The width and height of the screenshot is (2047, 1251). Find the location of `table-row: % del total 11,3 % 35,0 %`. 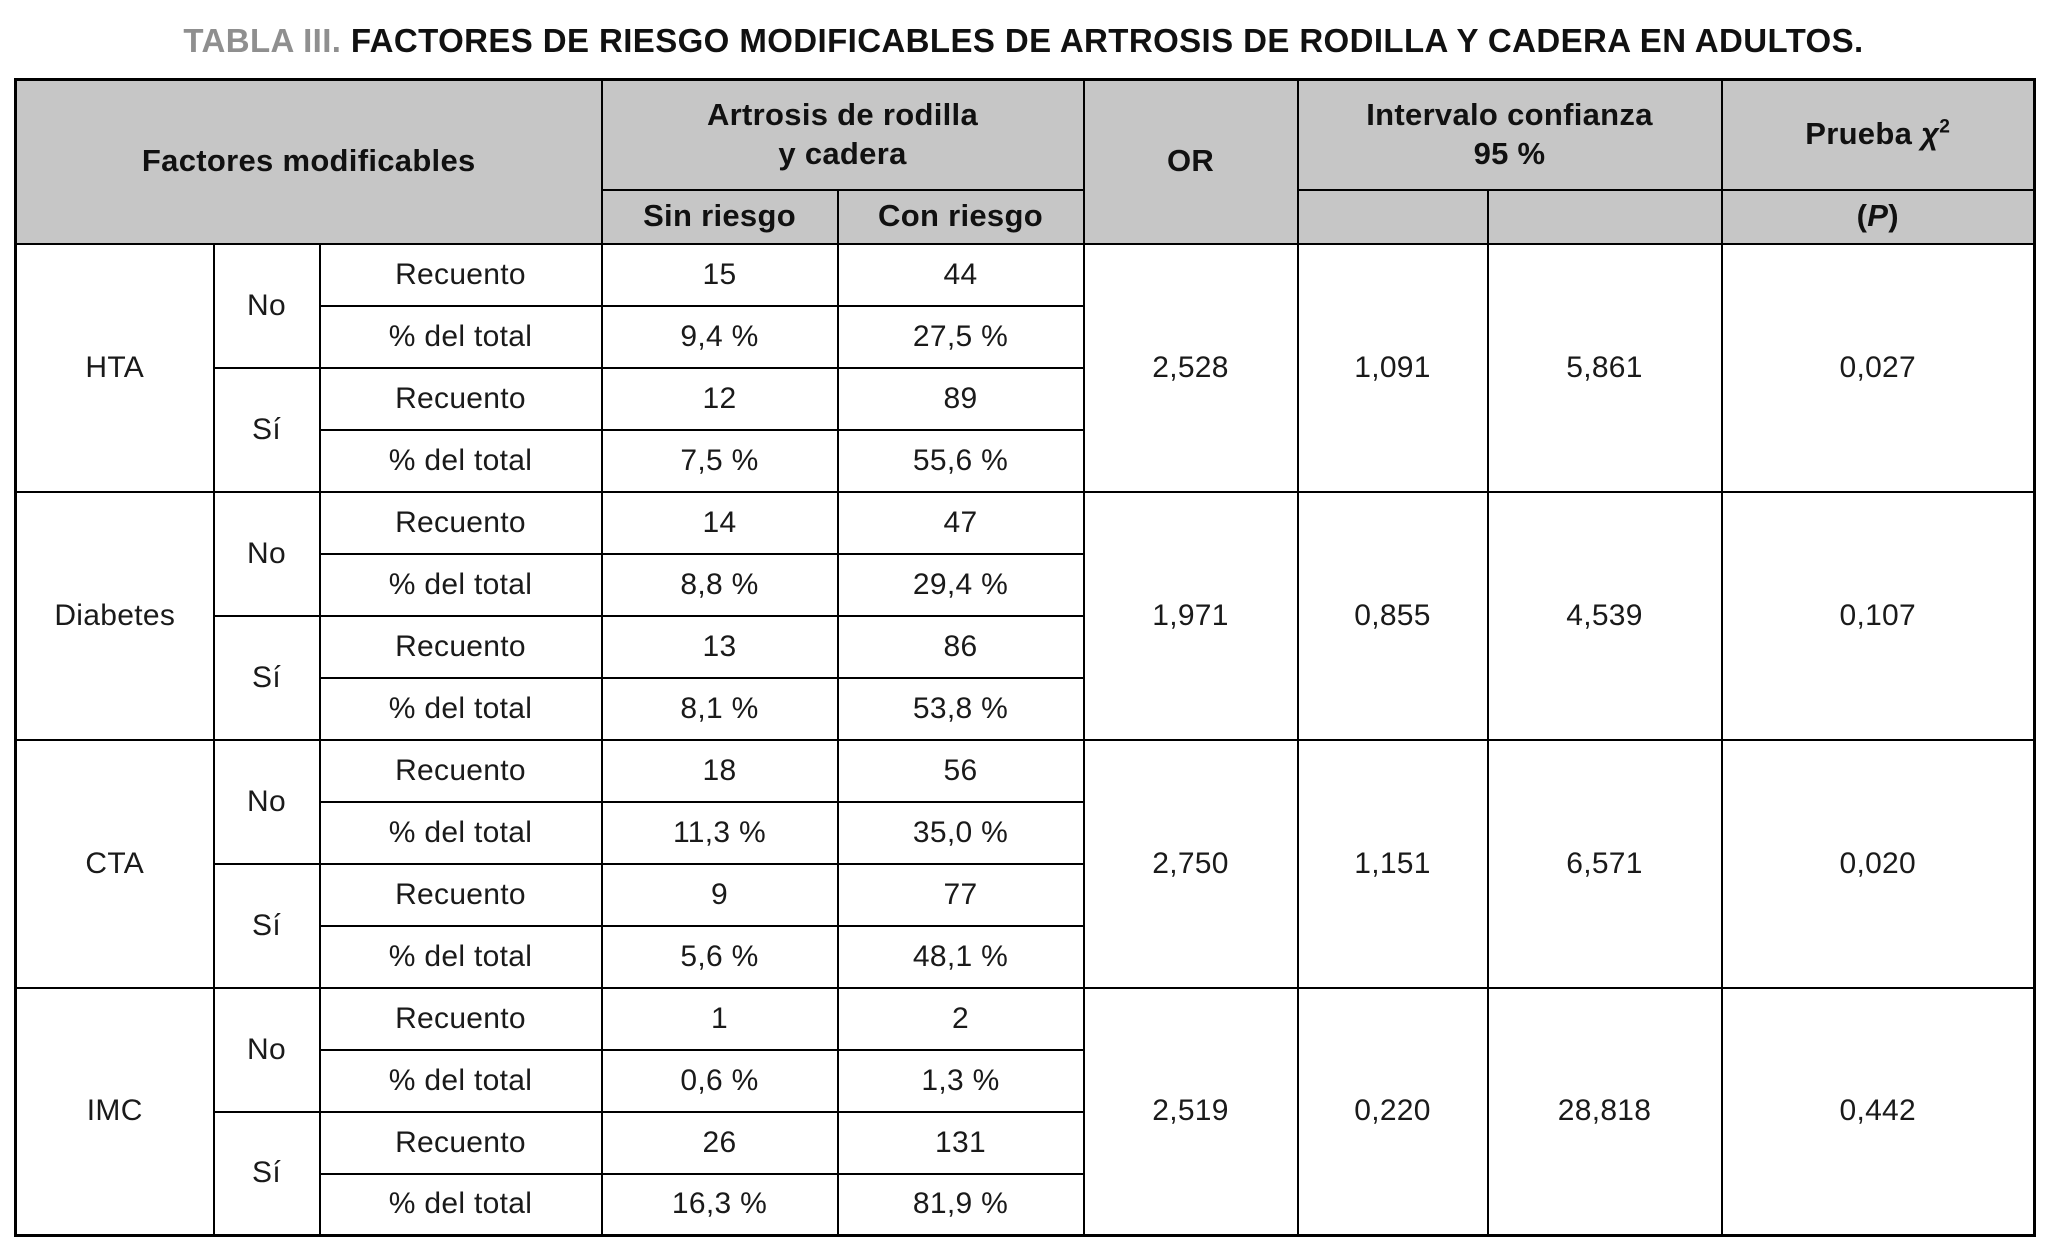

table-row: % del total 11,3 % 35,0 % is located at coordinates (1025, 832).